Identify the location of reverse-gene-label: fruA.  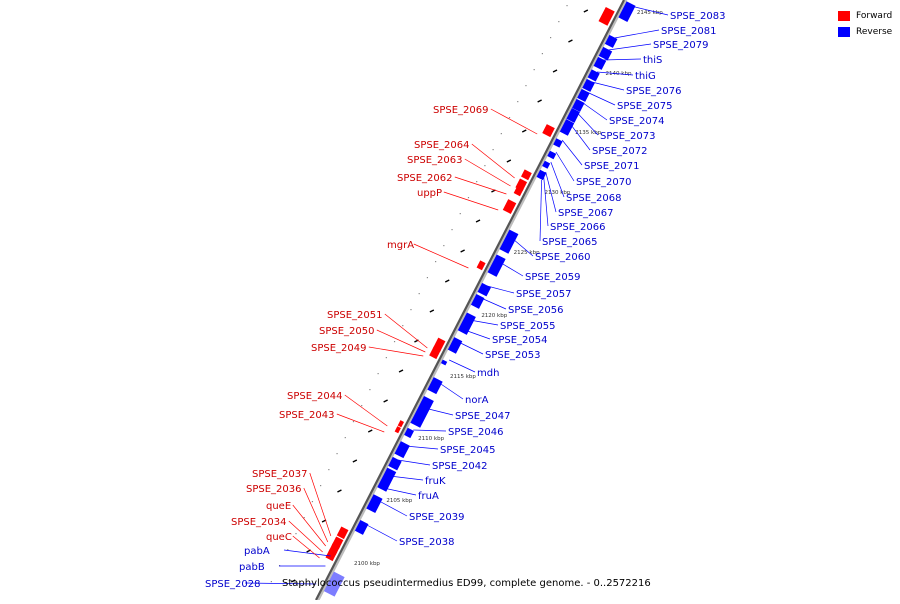
(428, 496).